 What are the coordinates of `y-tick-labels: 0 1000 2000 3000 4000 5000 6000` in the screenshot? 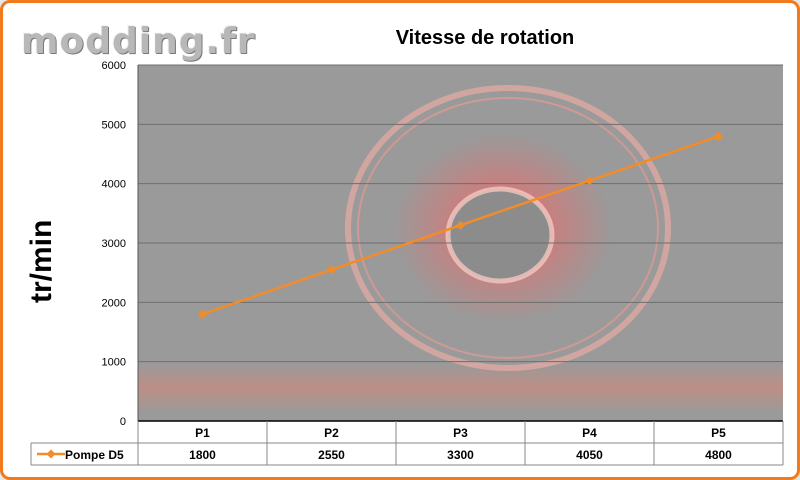 It's located at (114, 244).